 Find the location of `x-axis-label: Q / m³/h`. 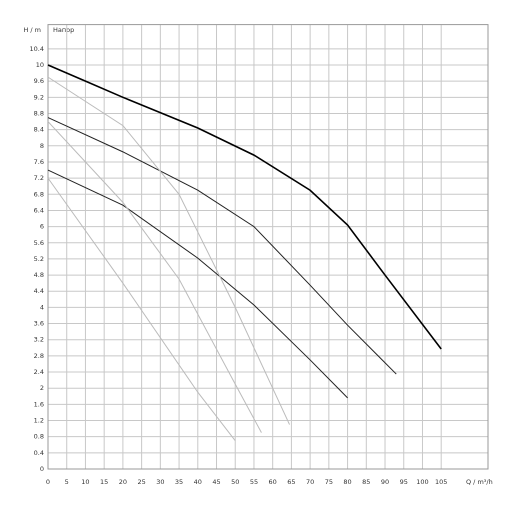

x-axis-label: Q / m³/h is located at coordinates (479, 482).